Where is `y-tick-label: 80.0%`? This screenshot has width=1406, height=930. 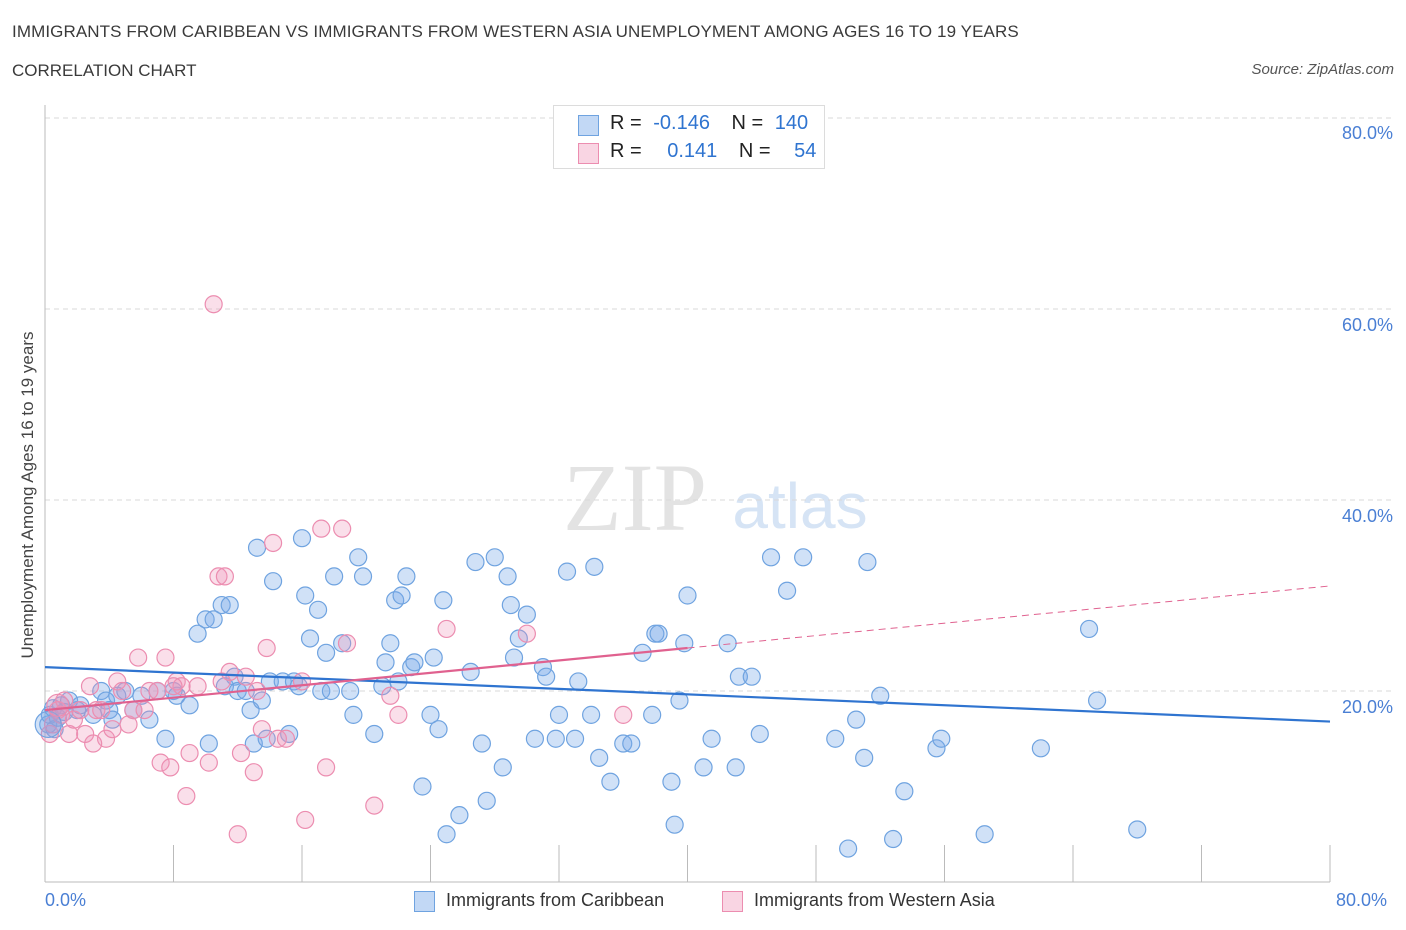 y-tick-label: 80.0% is located at coordinates (1367, 133).